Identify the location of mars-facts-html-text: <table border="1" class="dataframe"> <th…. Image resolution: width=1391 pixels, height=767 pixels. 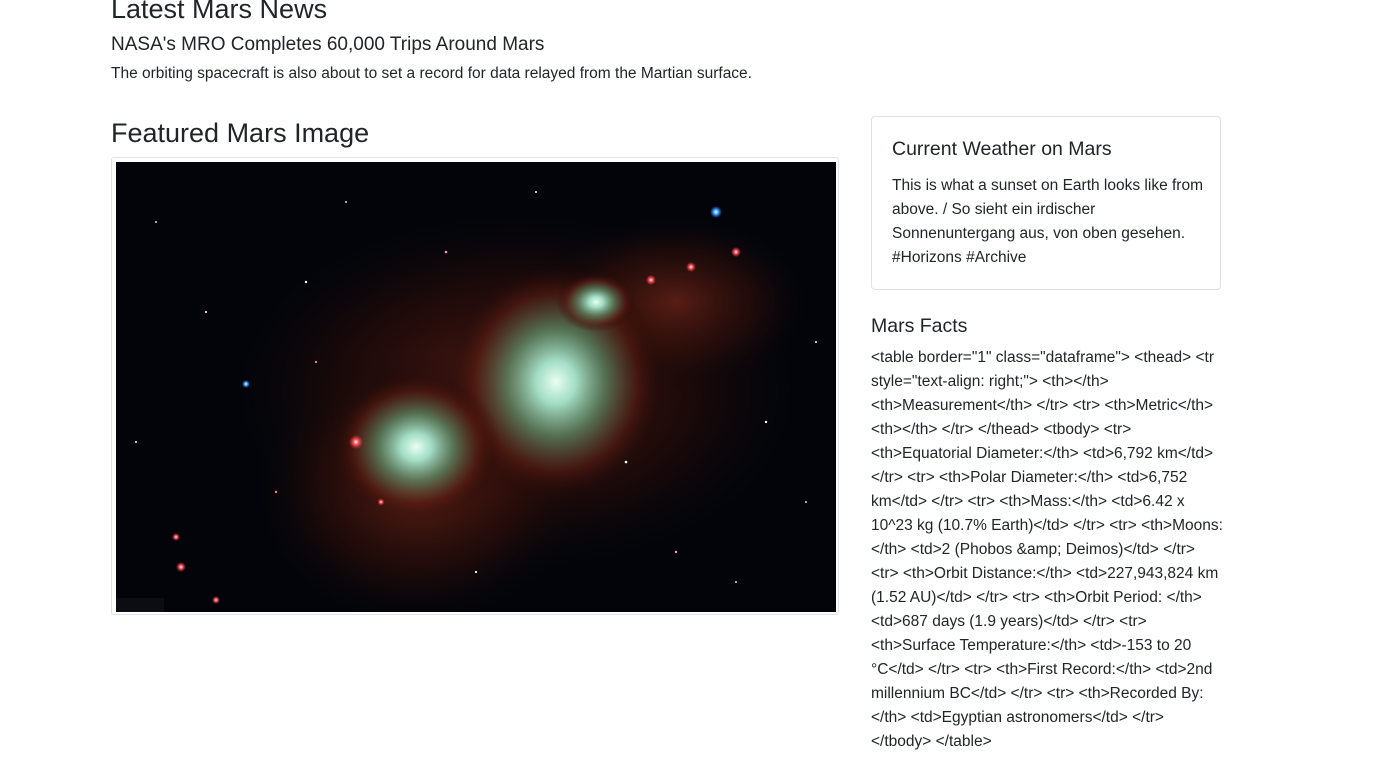
(1047, 549).